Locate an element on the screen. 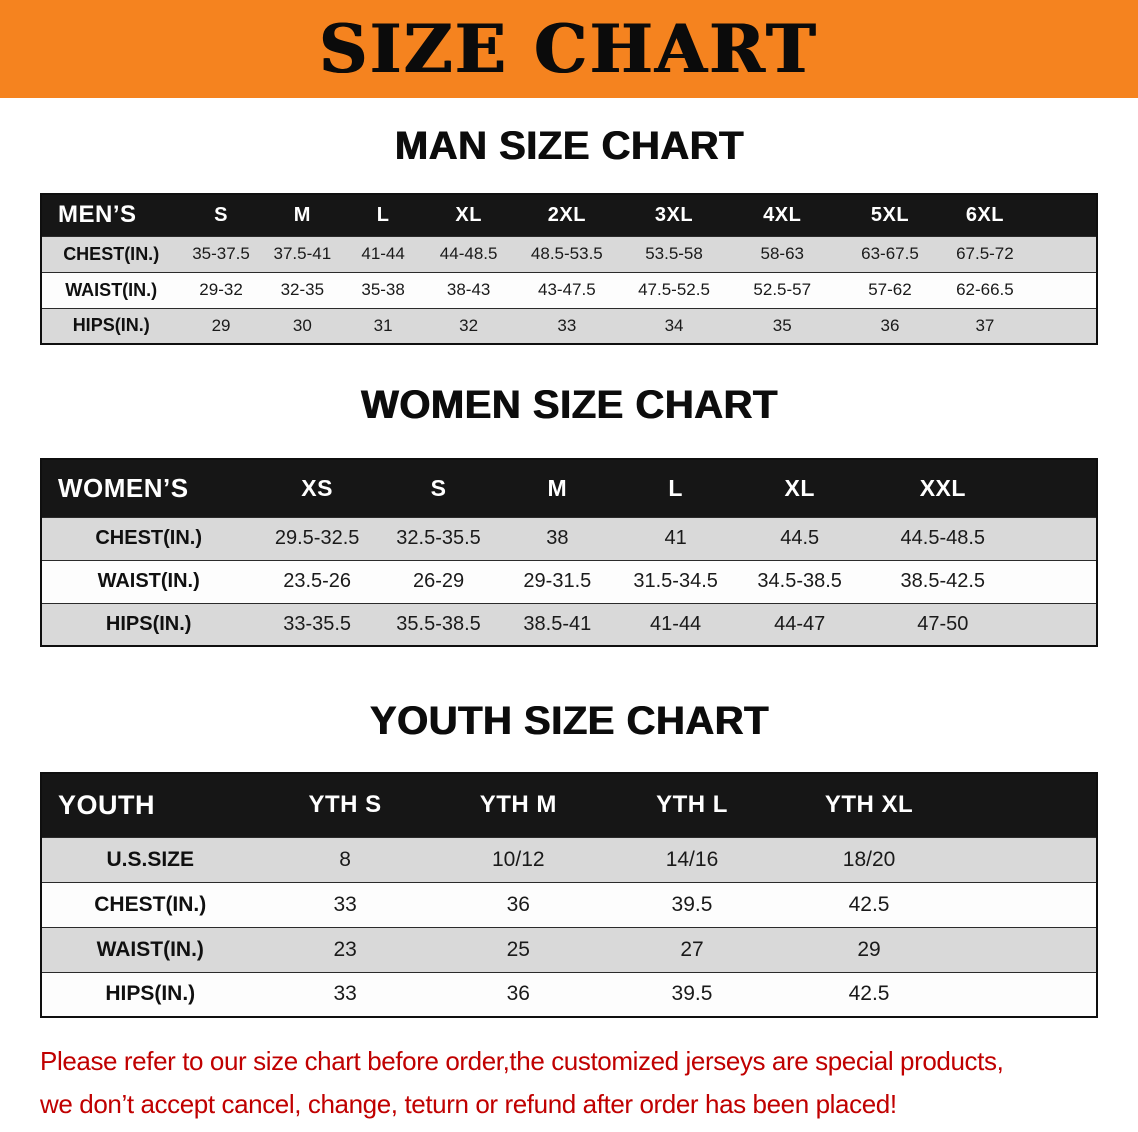 The height and width of the screenshot is (1132, 1138). value-cell: 23 is located at coordinates (345, 949).